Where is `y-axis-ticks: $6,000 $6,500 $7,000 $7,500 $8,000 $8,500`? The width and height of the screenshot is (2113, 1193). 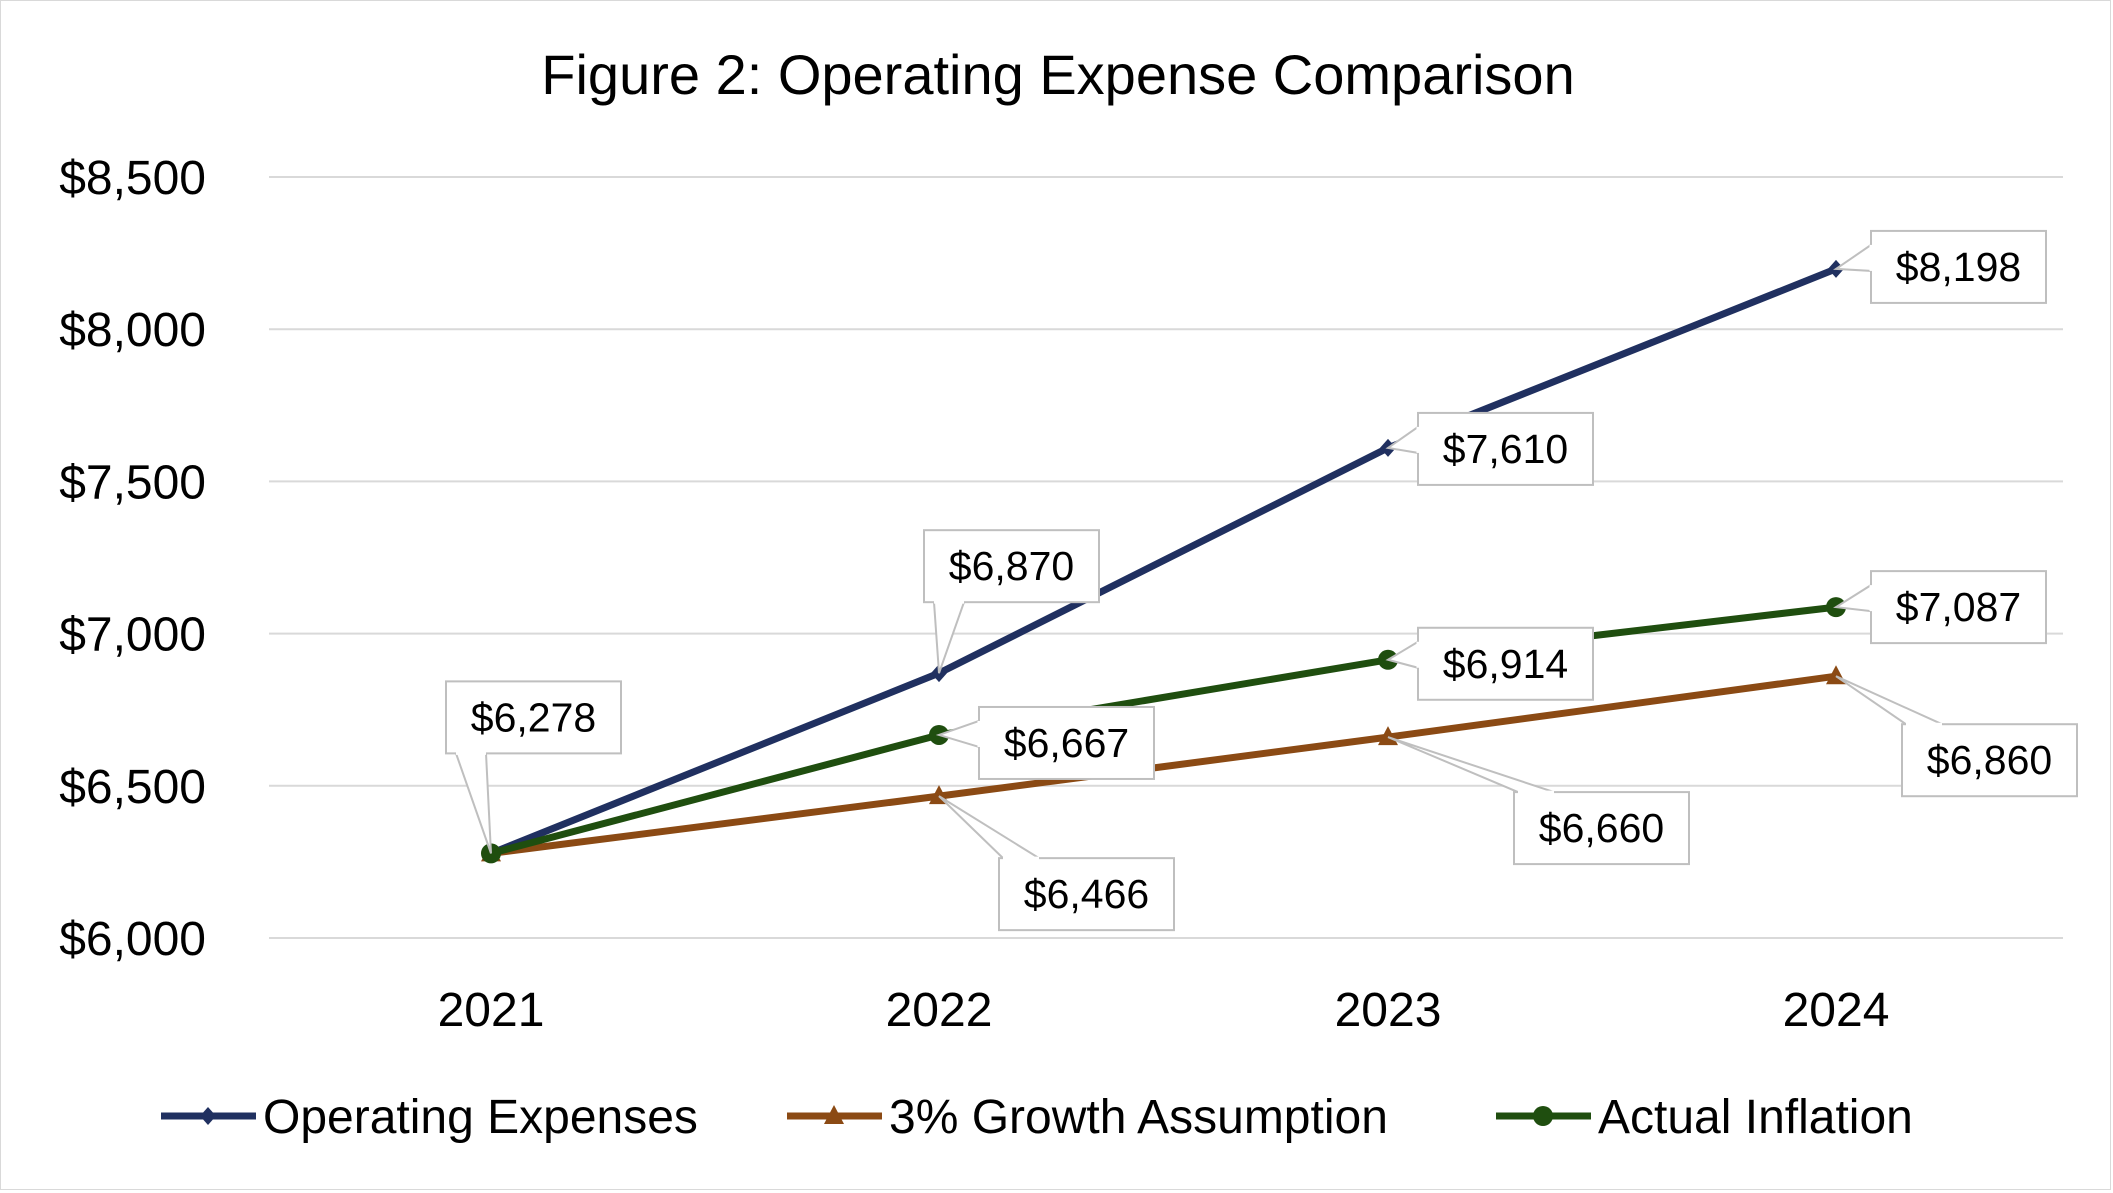
y-axis-ticks: $6,000 $6,500 $7,000 $7,500 $8,000 $8,500 is located at coordinates (132, 559).